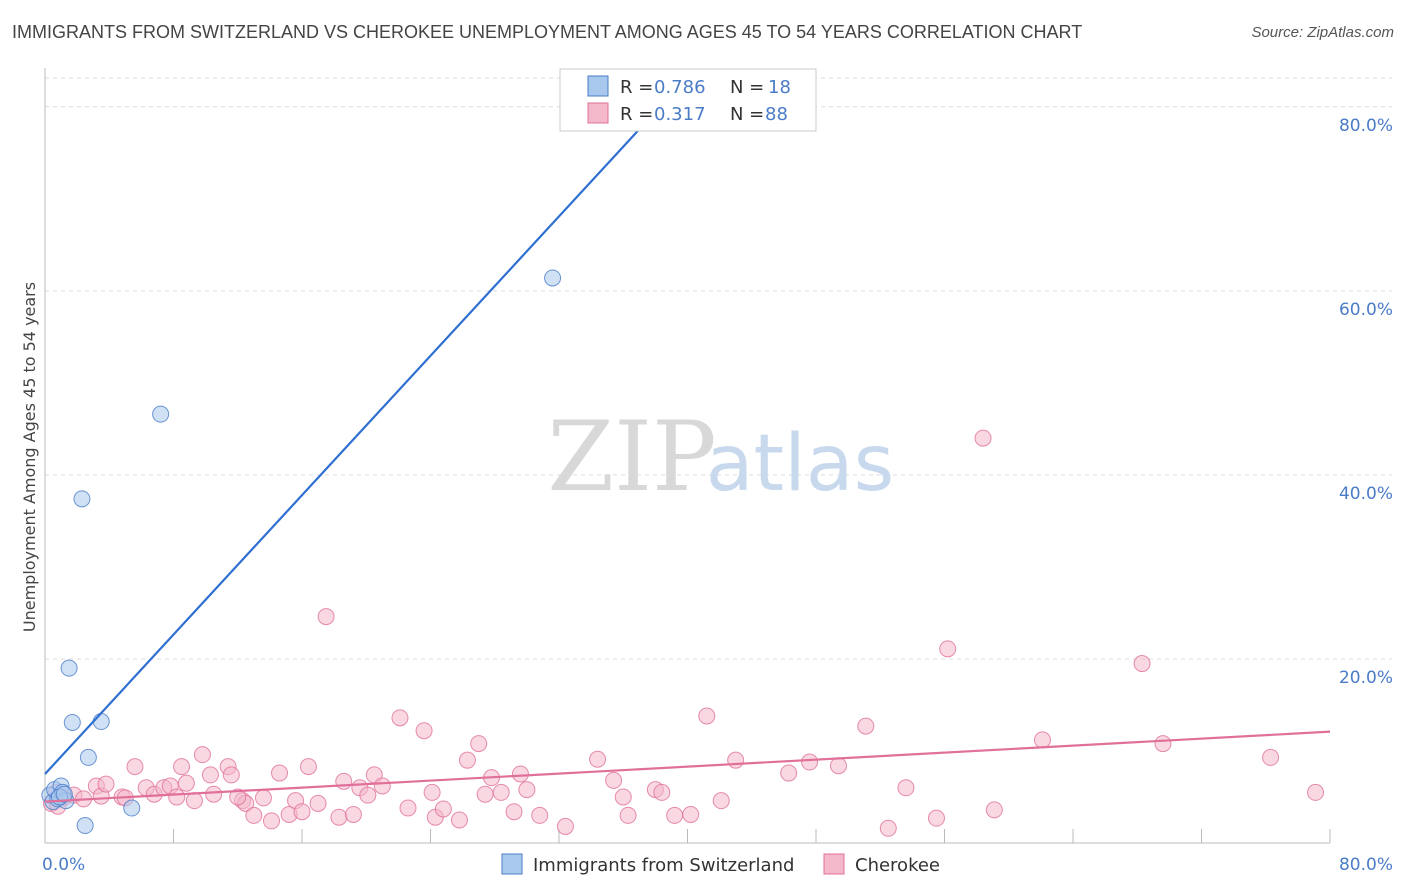 This screenshot has width=1406, height=892. Describe the element at coordinates (636, 87) in the screenshot. I see `legend-r-label-1: R =` at that location.